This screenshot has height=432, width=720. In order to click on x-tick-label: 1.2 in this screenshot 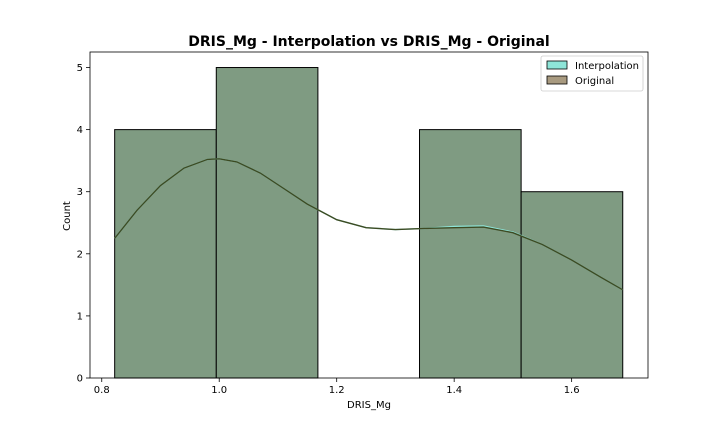, I will do `click(337, 390)`.